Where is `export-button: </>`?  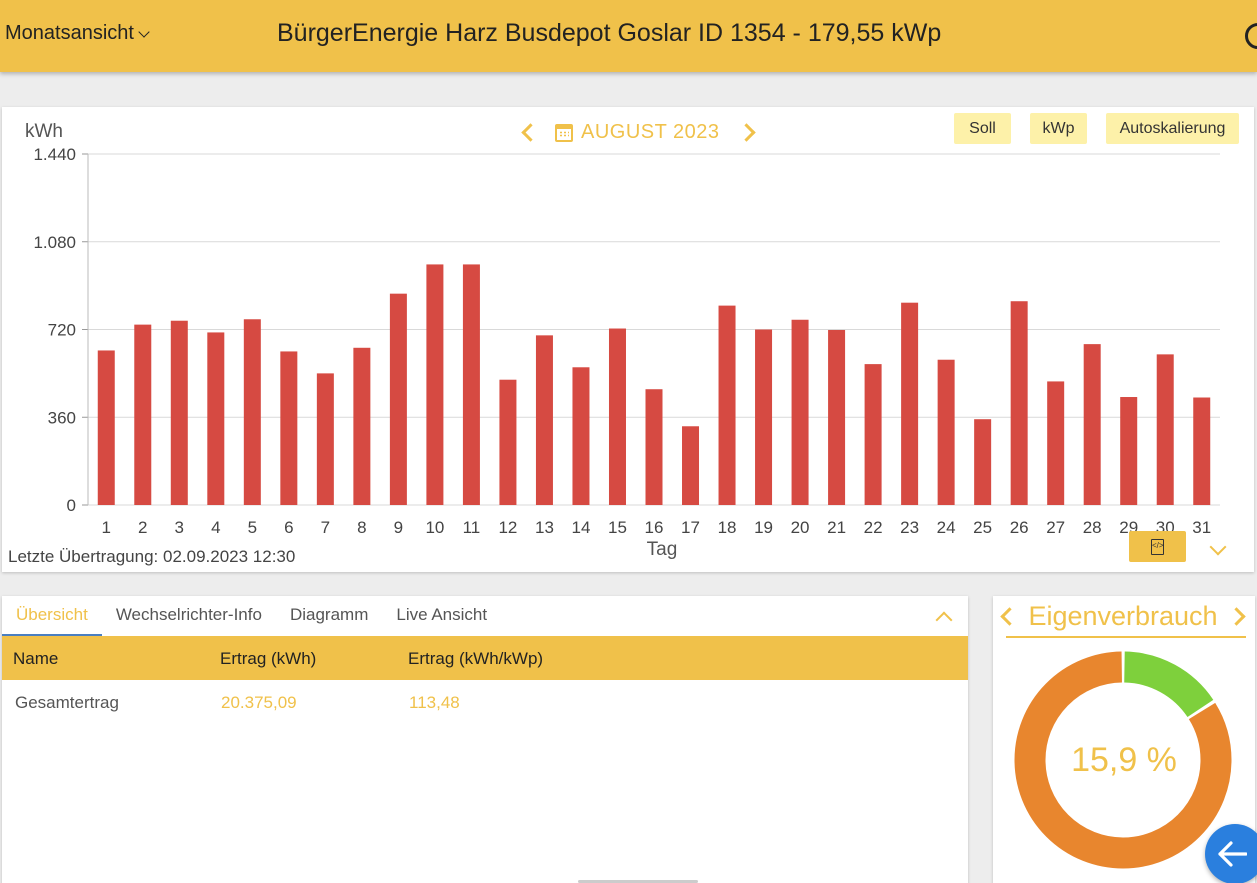
export-button: </> is located at coordinates (1157, 546).